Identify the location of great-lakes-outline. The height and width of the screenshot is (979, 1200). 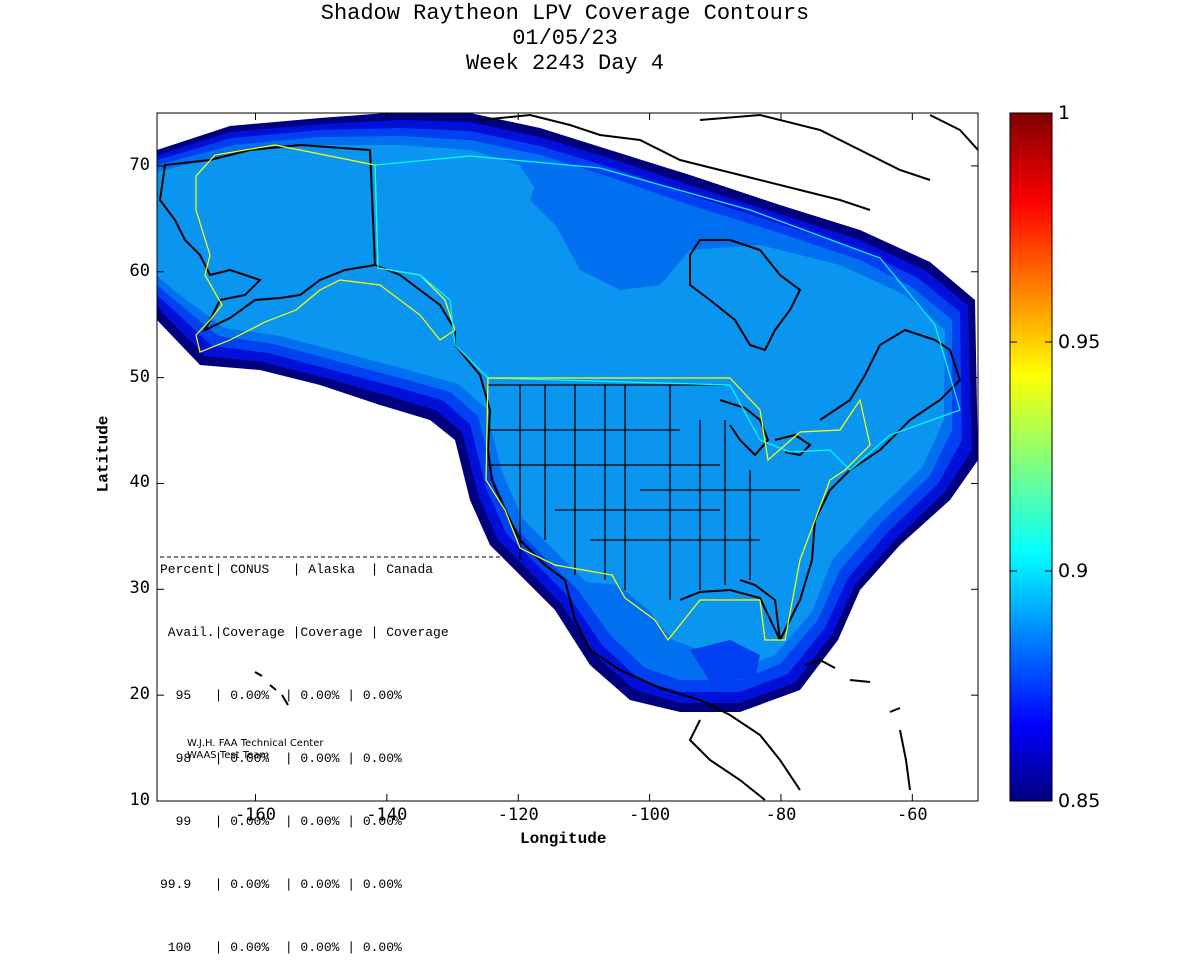
(765, 428).